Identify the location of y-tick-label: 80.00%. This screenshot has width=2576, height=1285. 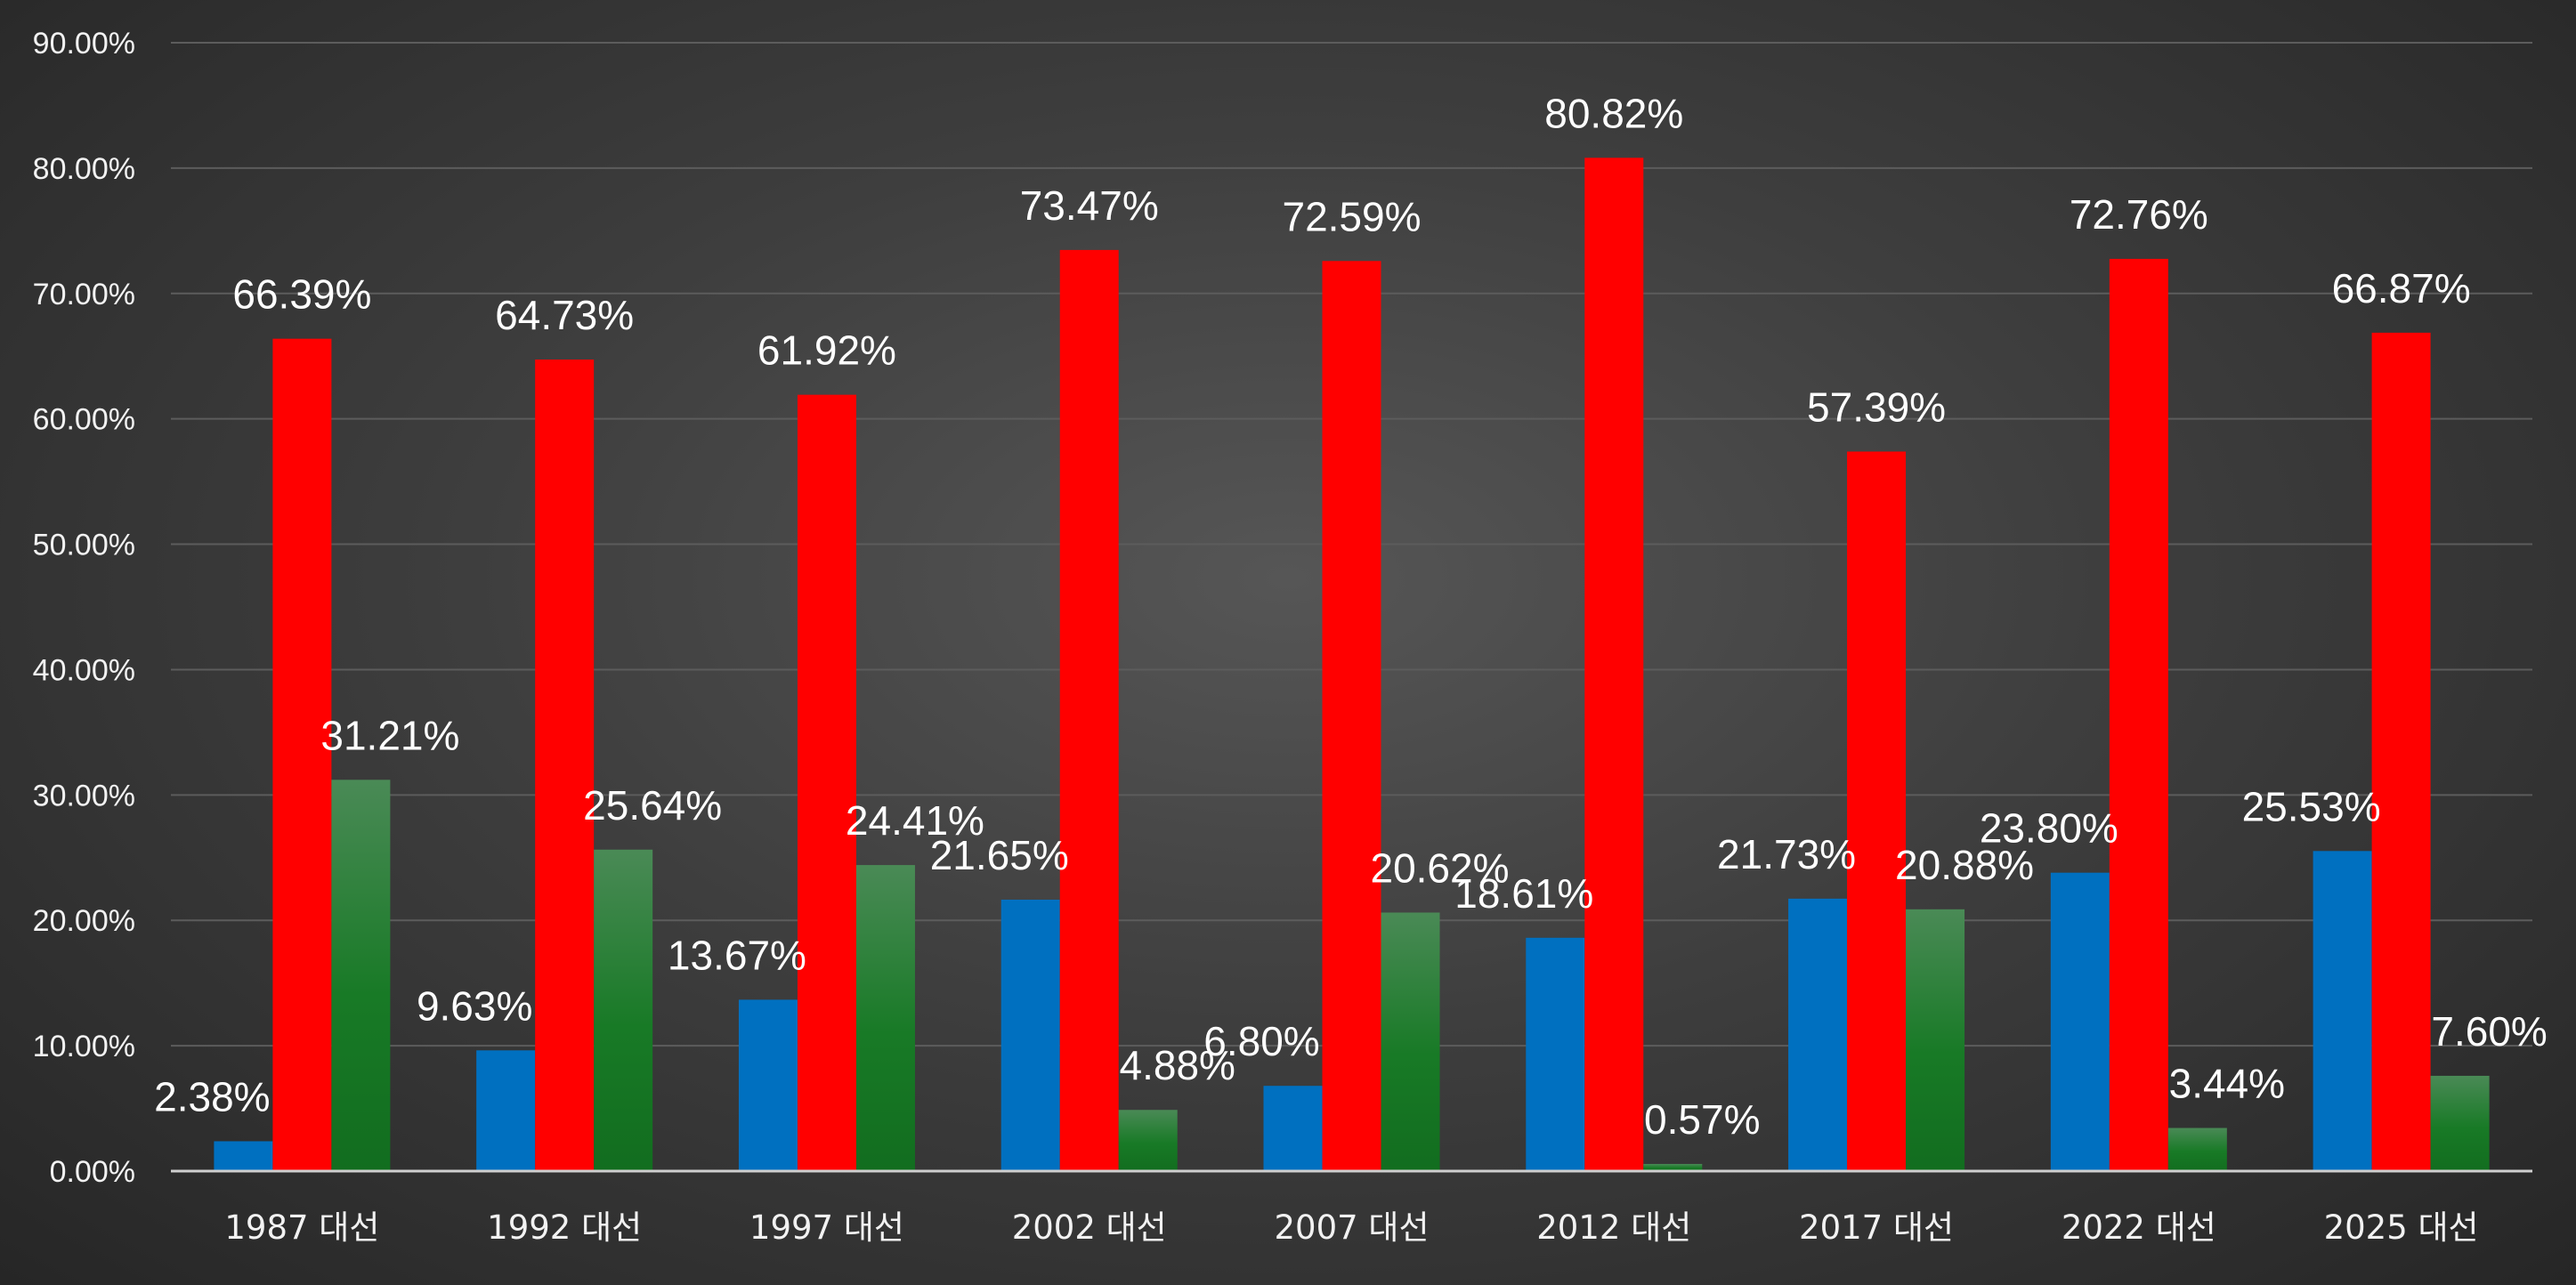
(84, 169).